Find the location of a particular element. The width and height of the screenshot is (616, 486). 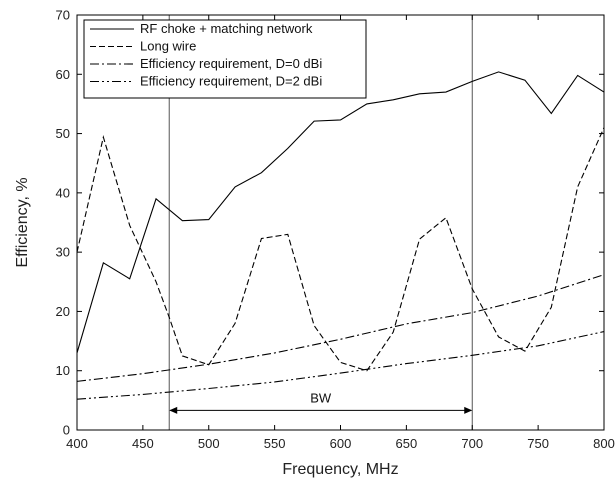

bw-arrow-head-right is located at coordinates (468, 410).